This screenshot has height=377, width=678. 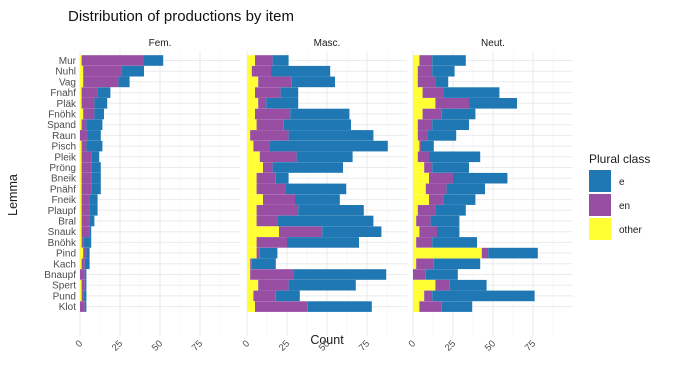 I want to click on y-tick-label: Pläk, so click(x=67, y=104).